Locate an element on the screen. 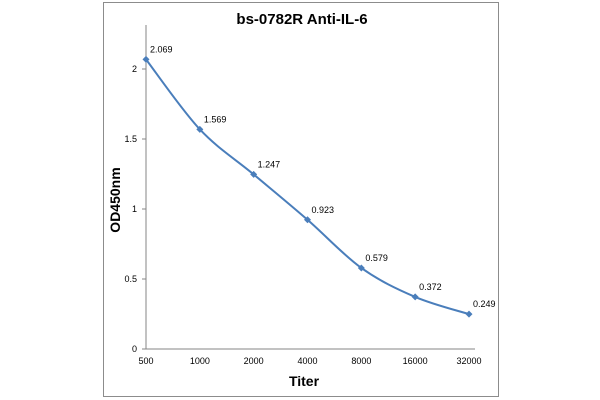 The height and width of the screenshot is (400, 600). data-label: 2.069 is located at coordinates (161, 49).